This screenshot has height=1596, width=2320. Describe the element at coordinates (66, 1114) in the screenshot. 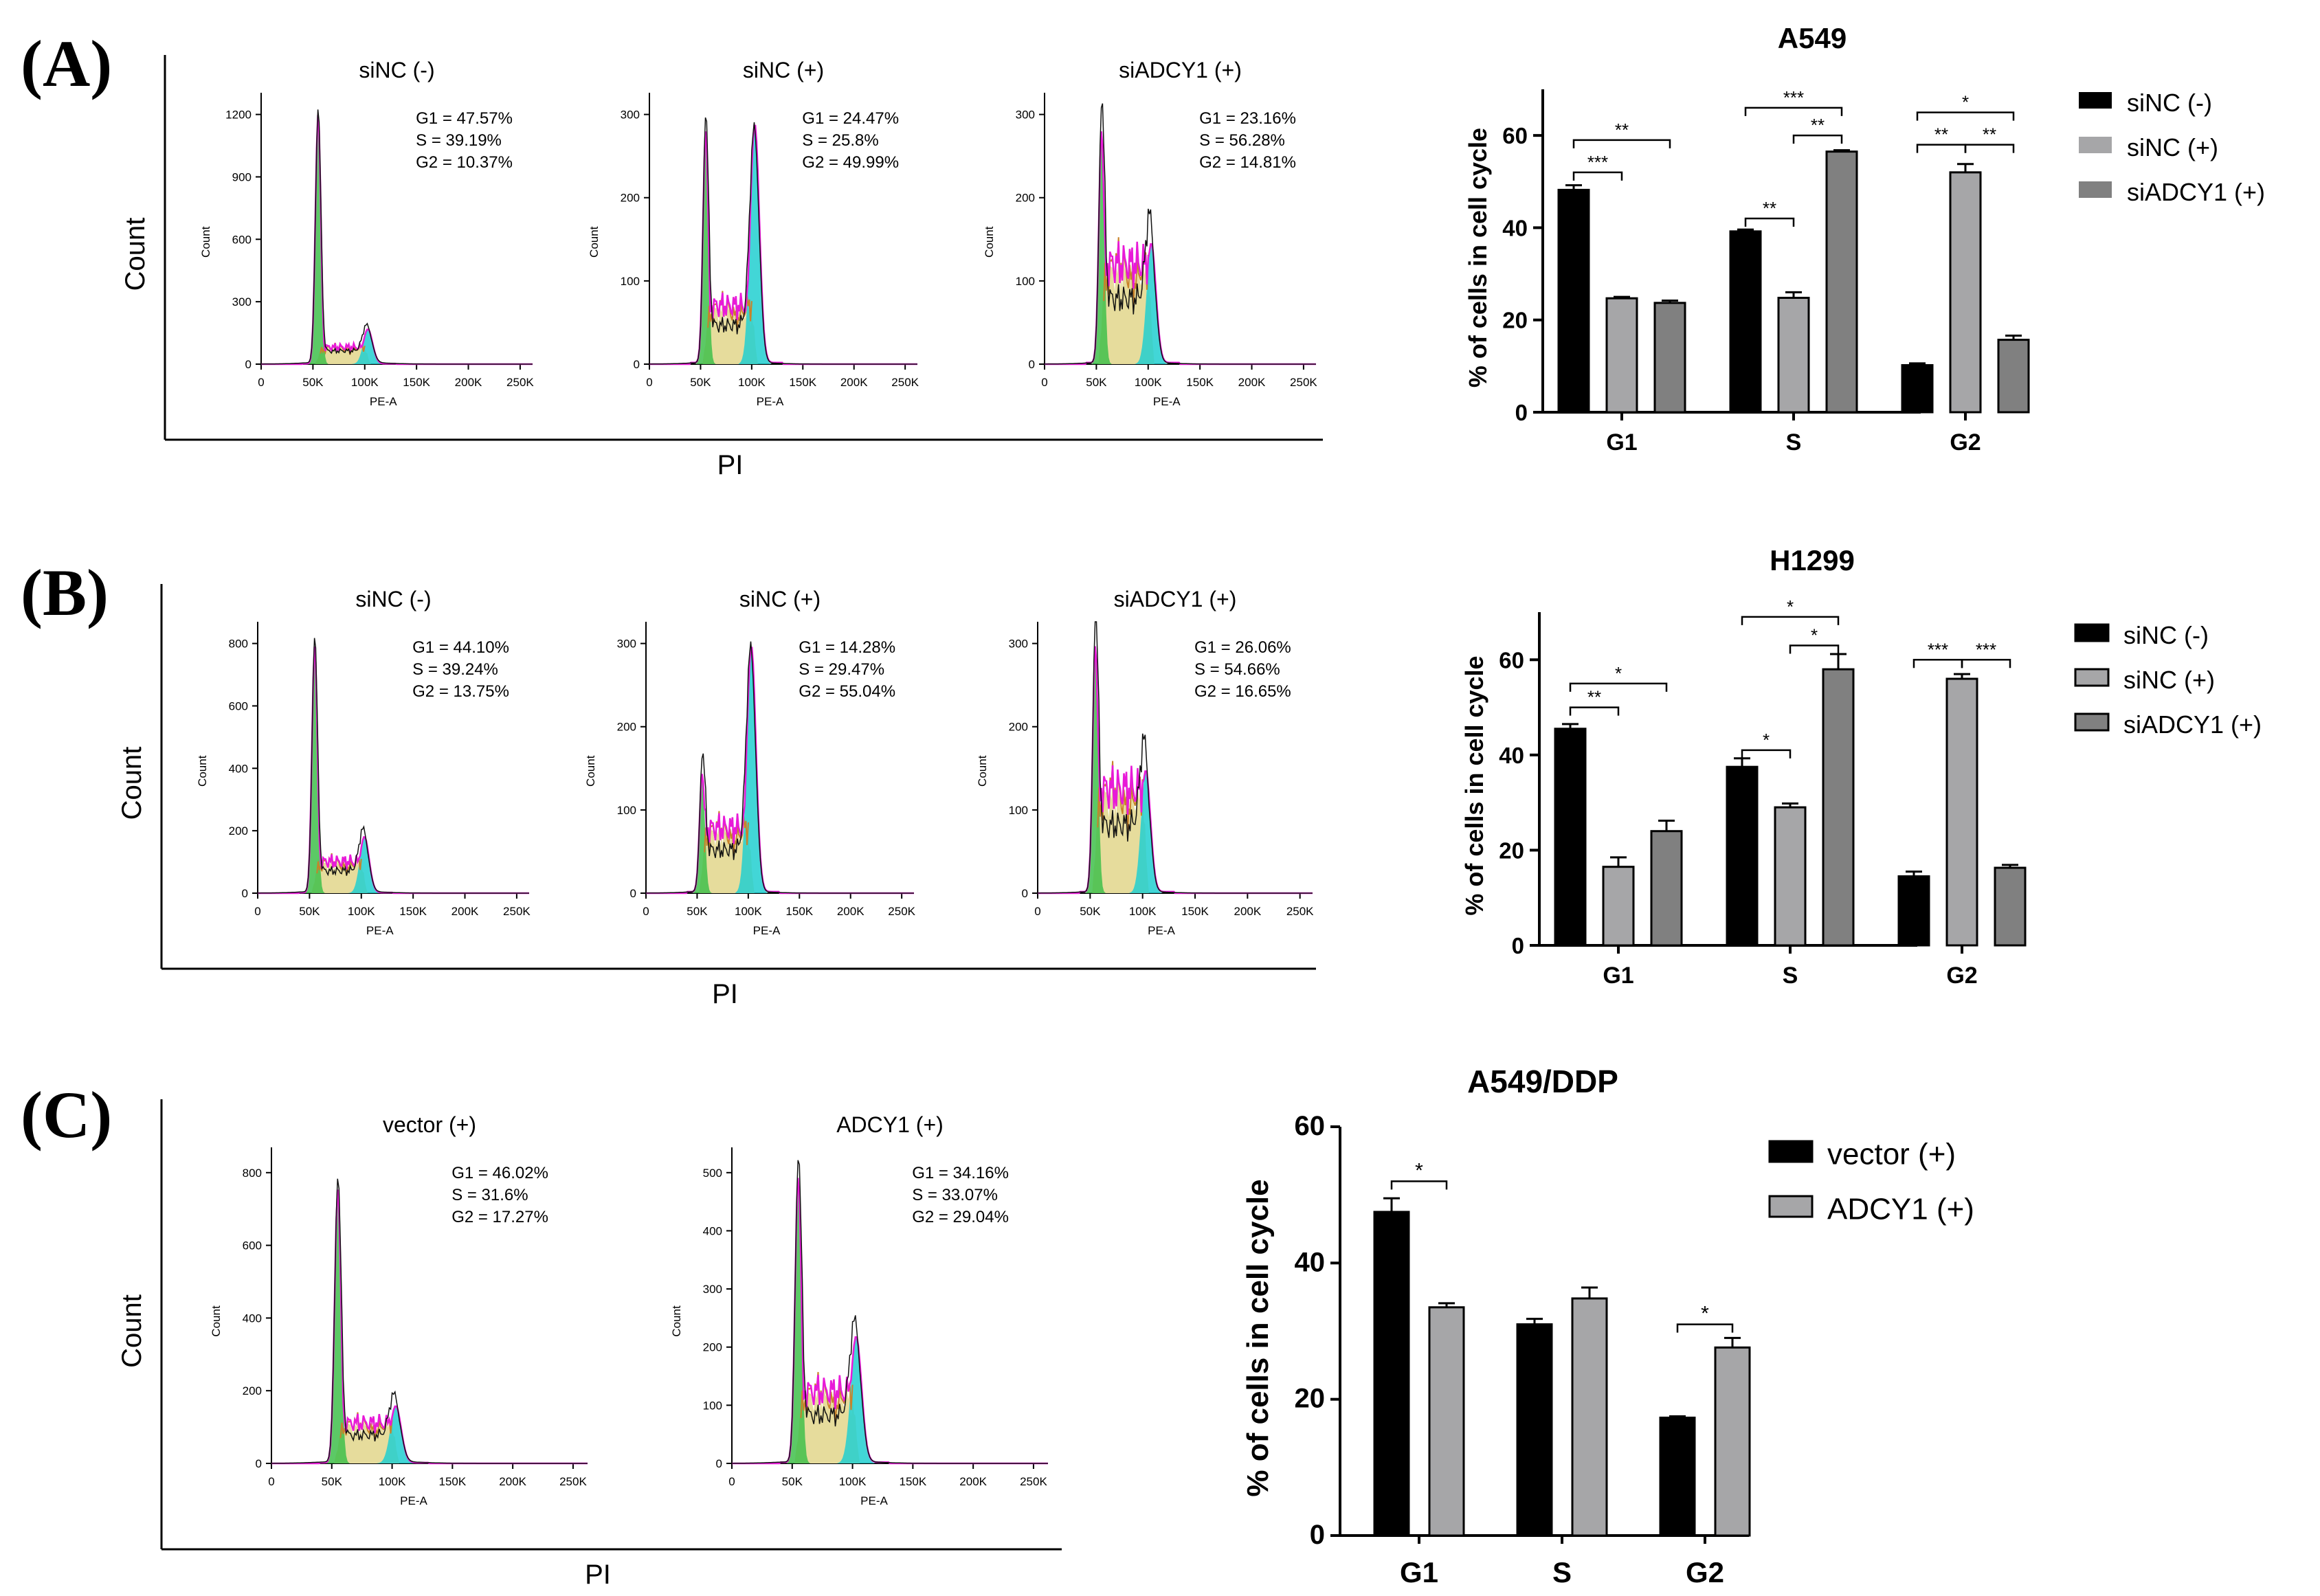

I see `panel-letter: (C)` at that location.